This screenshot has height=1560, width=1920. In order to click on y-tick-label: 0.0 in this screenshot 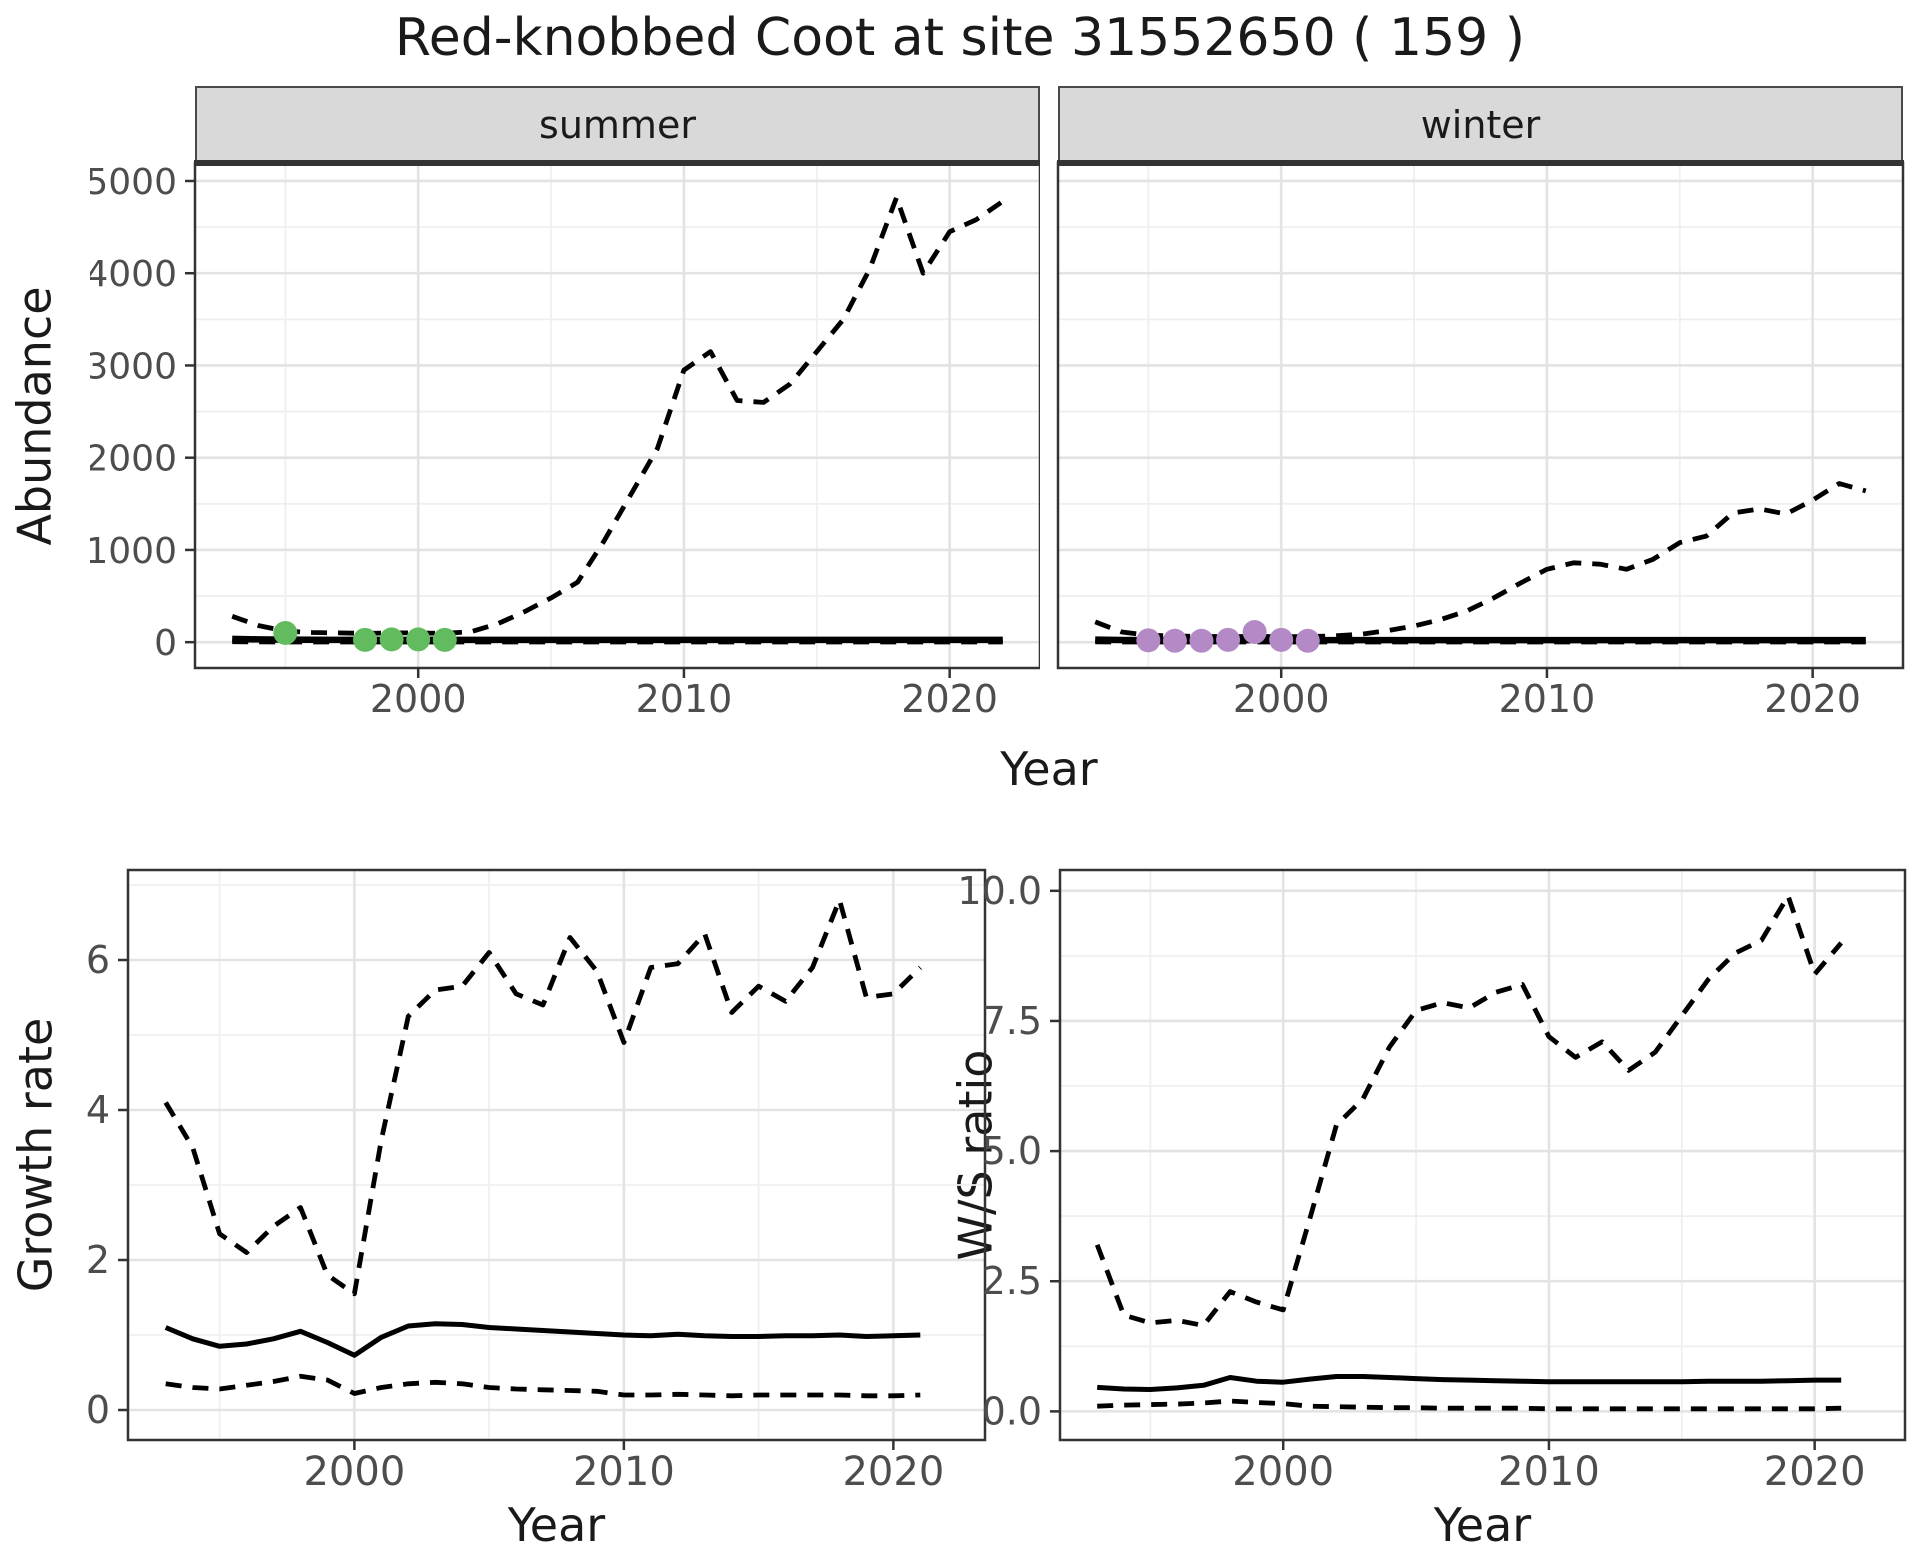, I will do `click(1012, 1411)`.